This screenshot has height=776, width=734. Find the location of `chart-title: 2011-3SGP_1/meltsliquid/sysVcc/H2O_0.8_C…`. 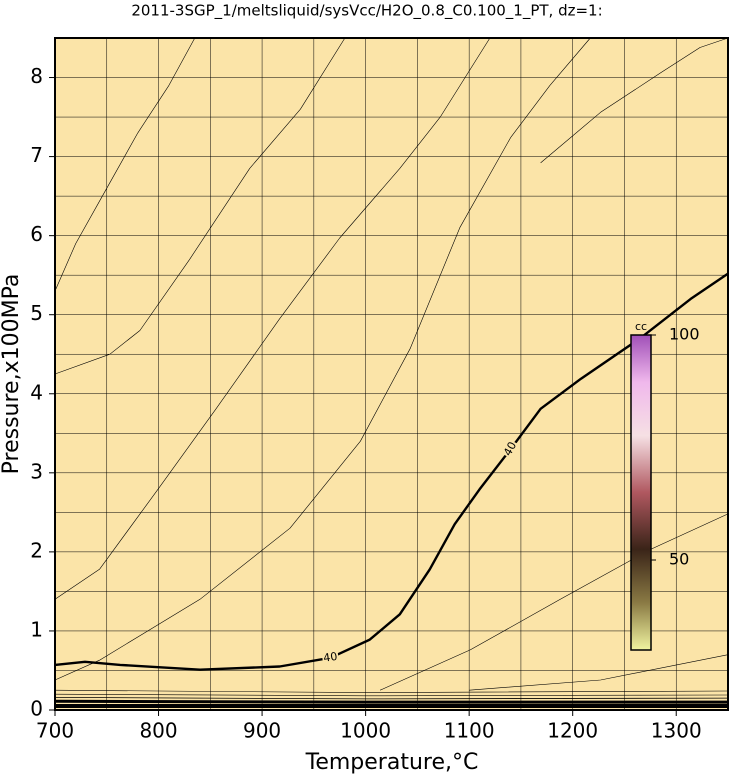

chart-title: 2011-3SGP_1/meltsliquid/sysVcc/H2O_0.8_C… is located at coordinates (366, 11).